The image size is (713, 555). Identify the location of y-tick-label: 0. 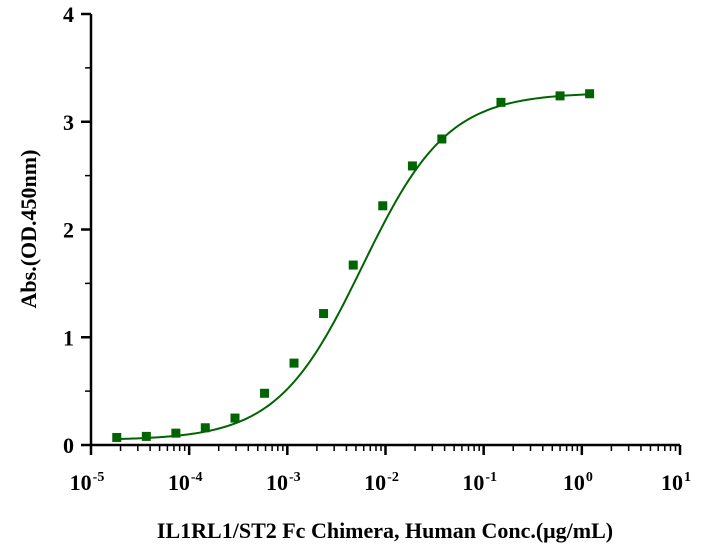
(68, 445).